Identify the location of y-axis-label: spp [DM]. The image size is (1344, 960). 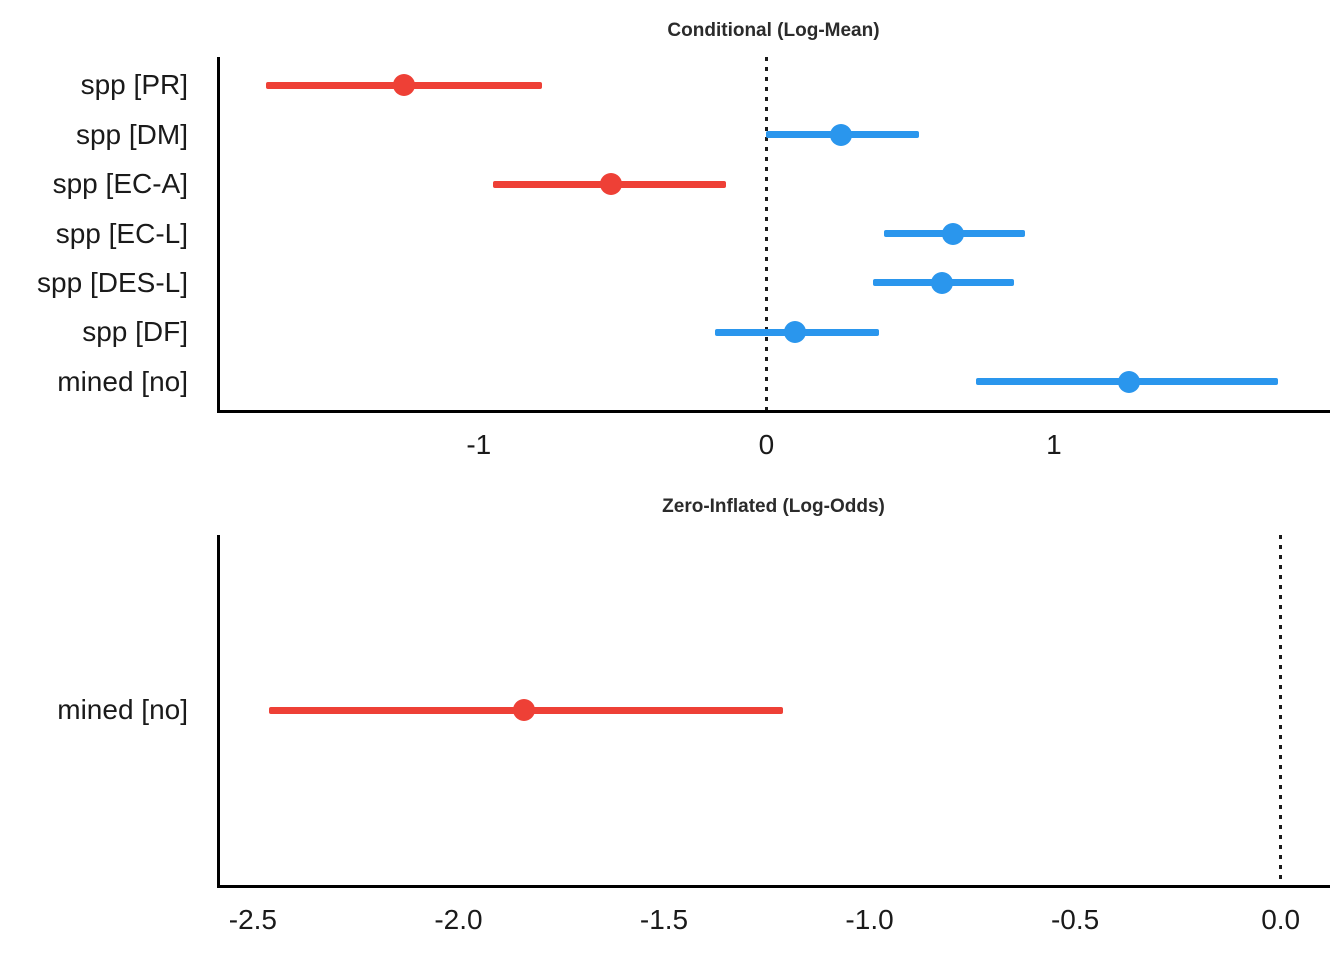
(131, 134).